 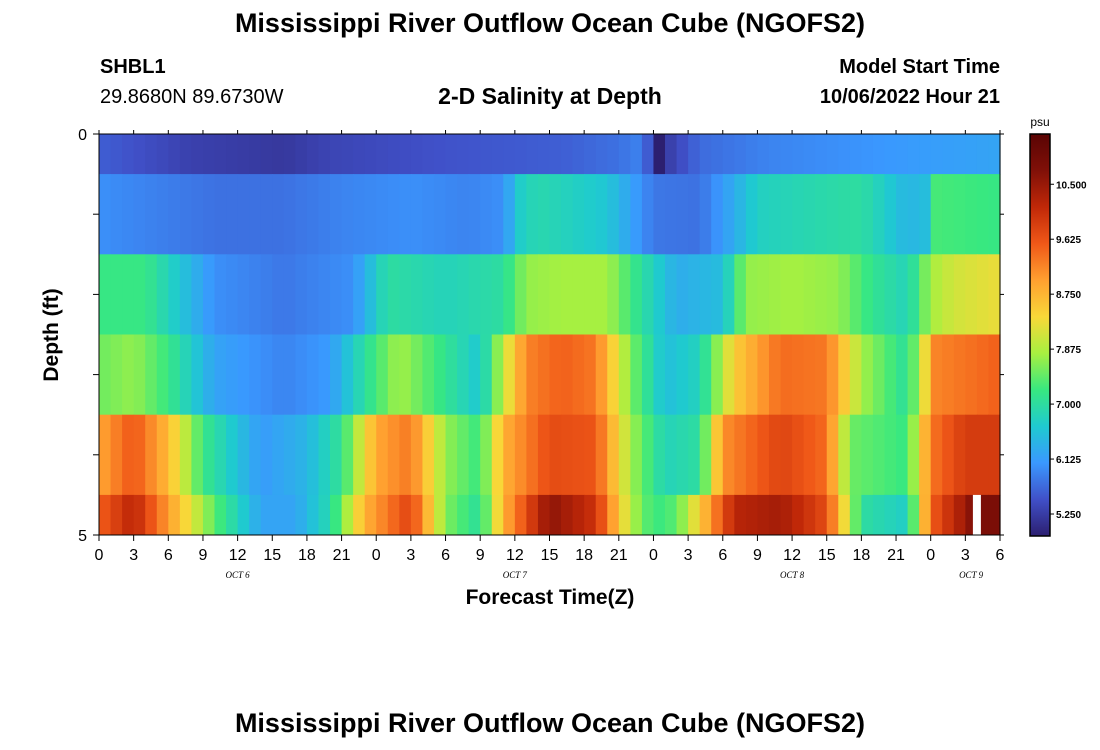 I want to click on x-tick-label: 0, so click(x=930, y=555).